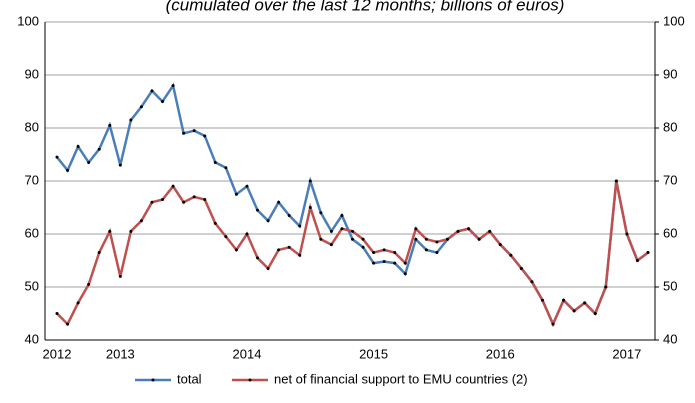 This screenshot has height=403, width=695. What do you see at coordinates (626, 353) in the screenshot?
I see `x-tick-label: 2017` at bounding box center [626, 353].